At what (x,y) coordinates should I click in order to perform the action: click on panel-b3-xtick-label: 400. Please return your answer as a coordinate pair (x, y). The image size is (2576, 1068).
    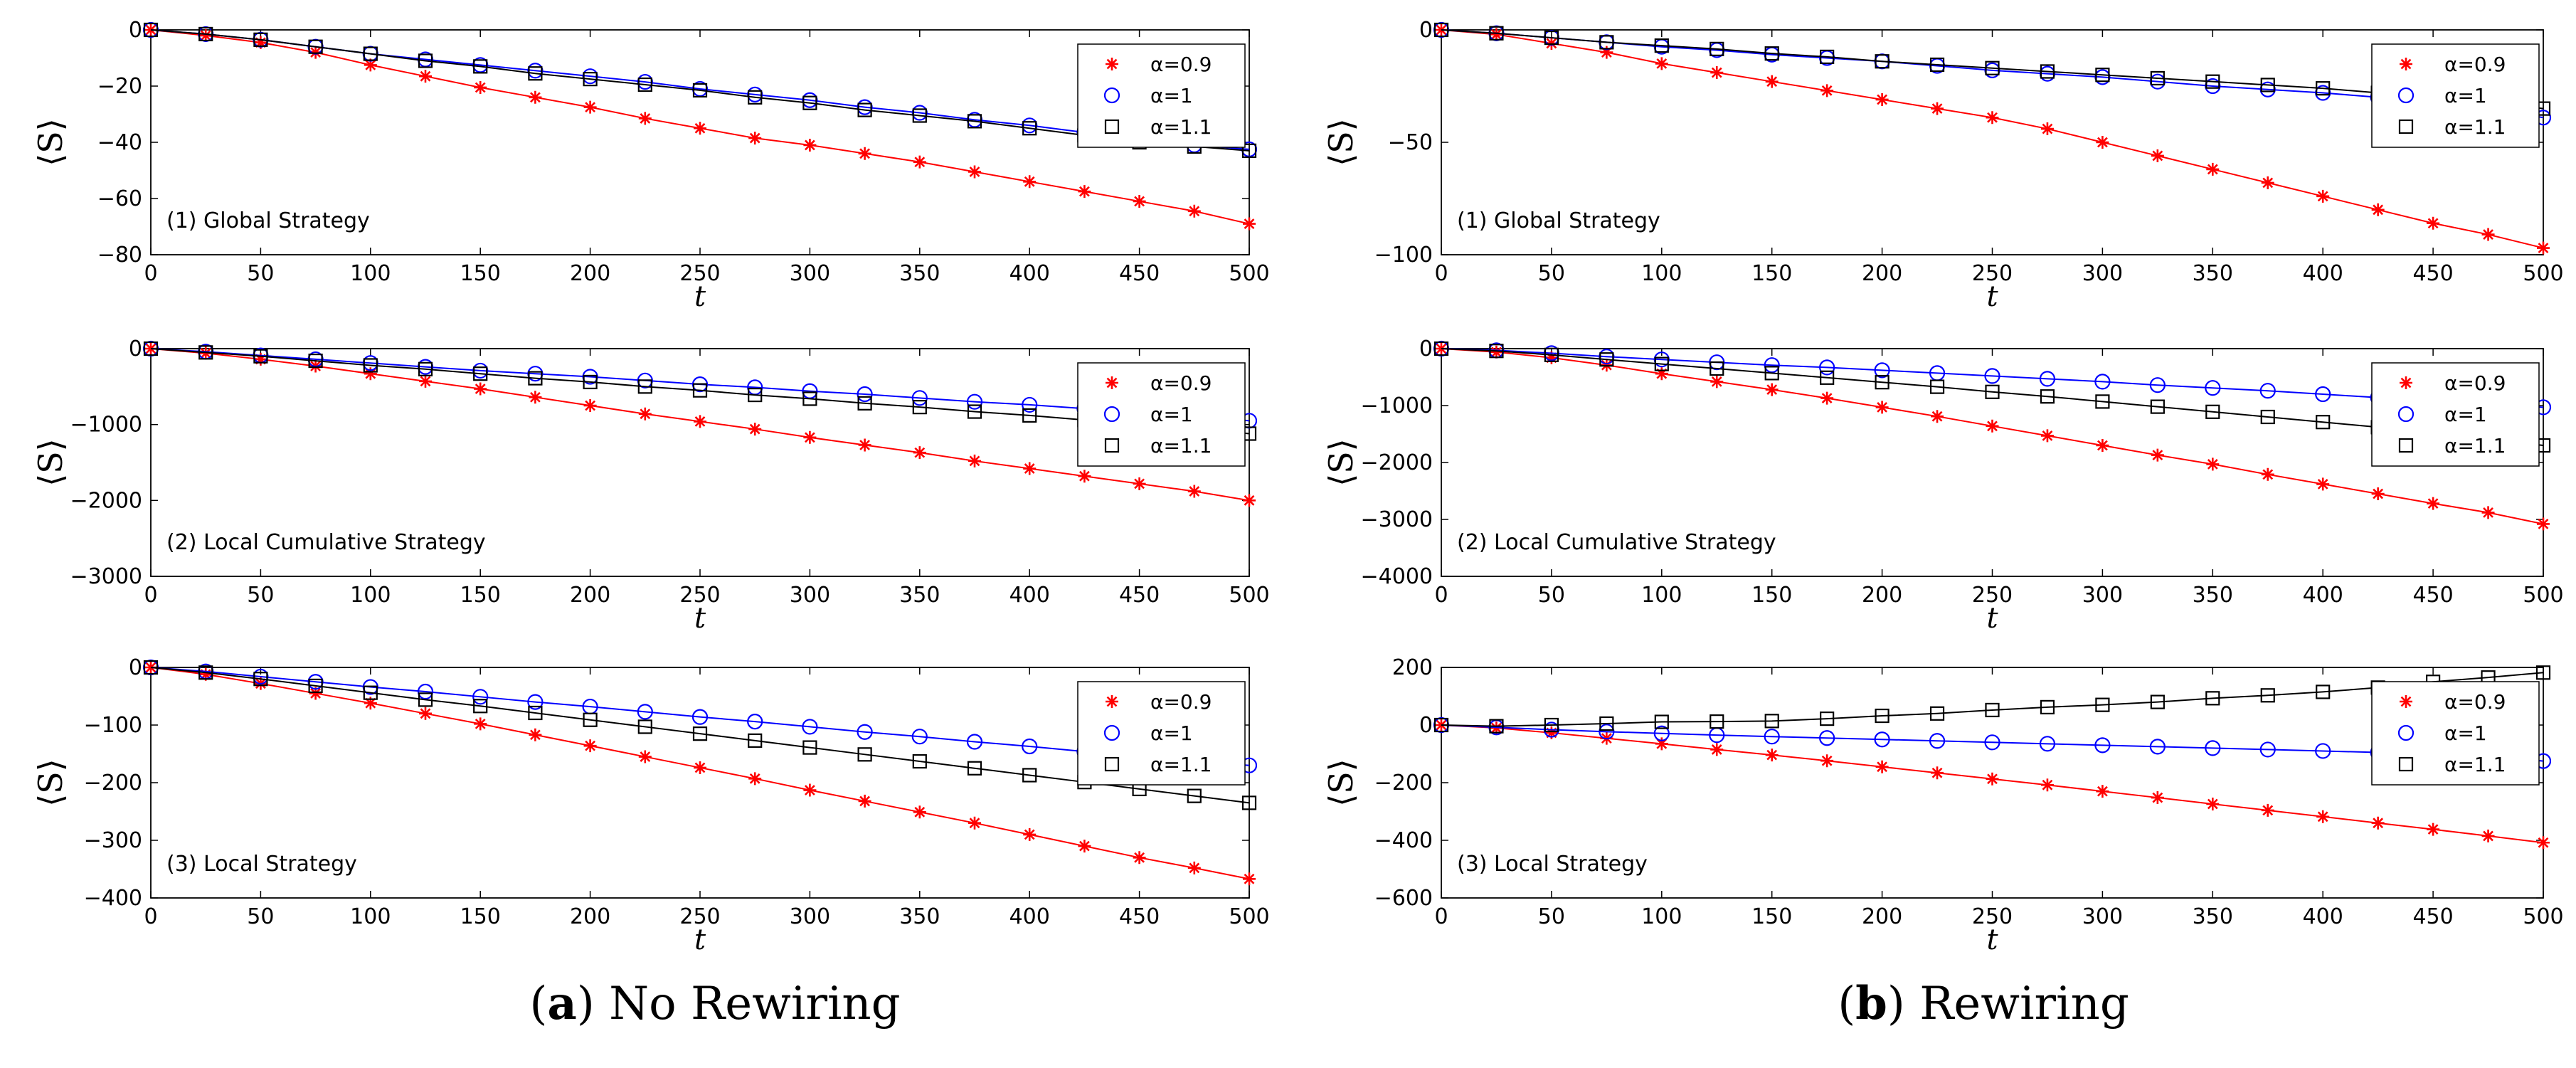
    Looking at the image, I should click on (2323, 917).